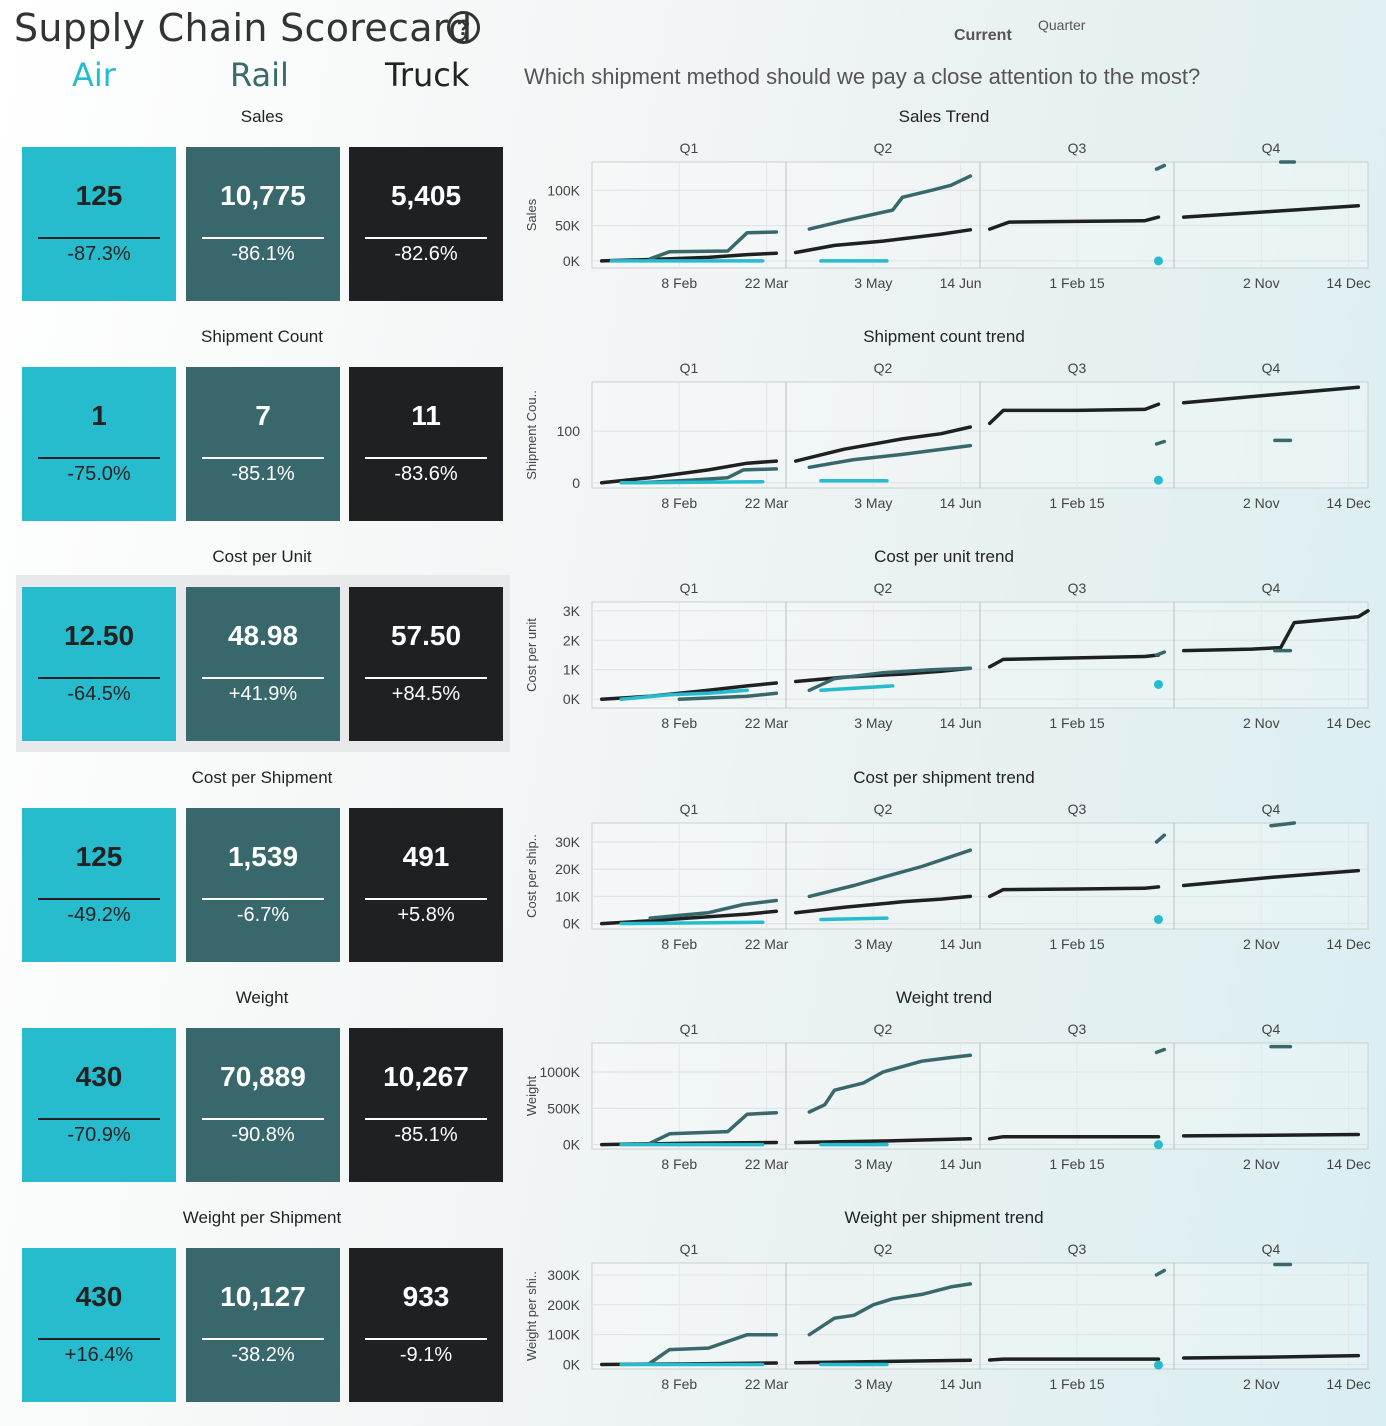  I want to click on x-tick-label: 2 Nov, so click(1261, 503).